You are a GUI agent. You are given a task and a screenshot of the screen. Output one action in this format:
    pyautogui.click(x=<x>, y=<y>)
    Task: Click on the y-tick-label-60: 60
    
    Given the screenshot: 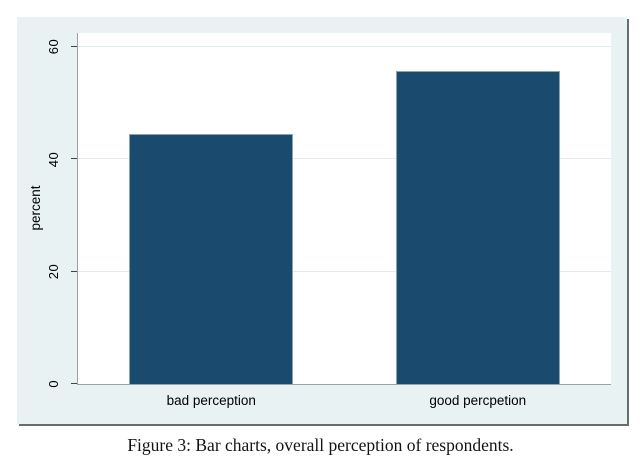 What is the action you would take?
    pyautogui.click(x=53, y=46)
    